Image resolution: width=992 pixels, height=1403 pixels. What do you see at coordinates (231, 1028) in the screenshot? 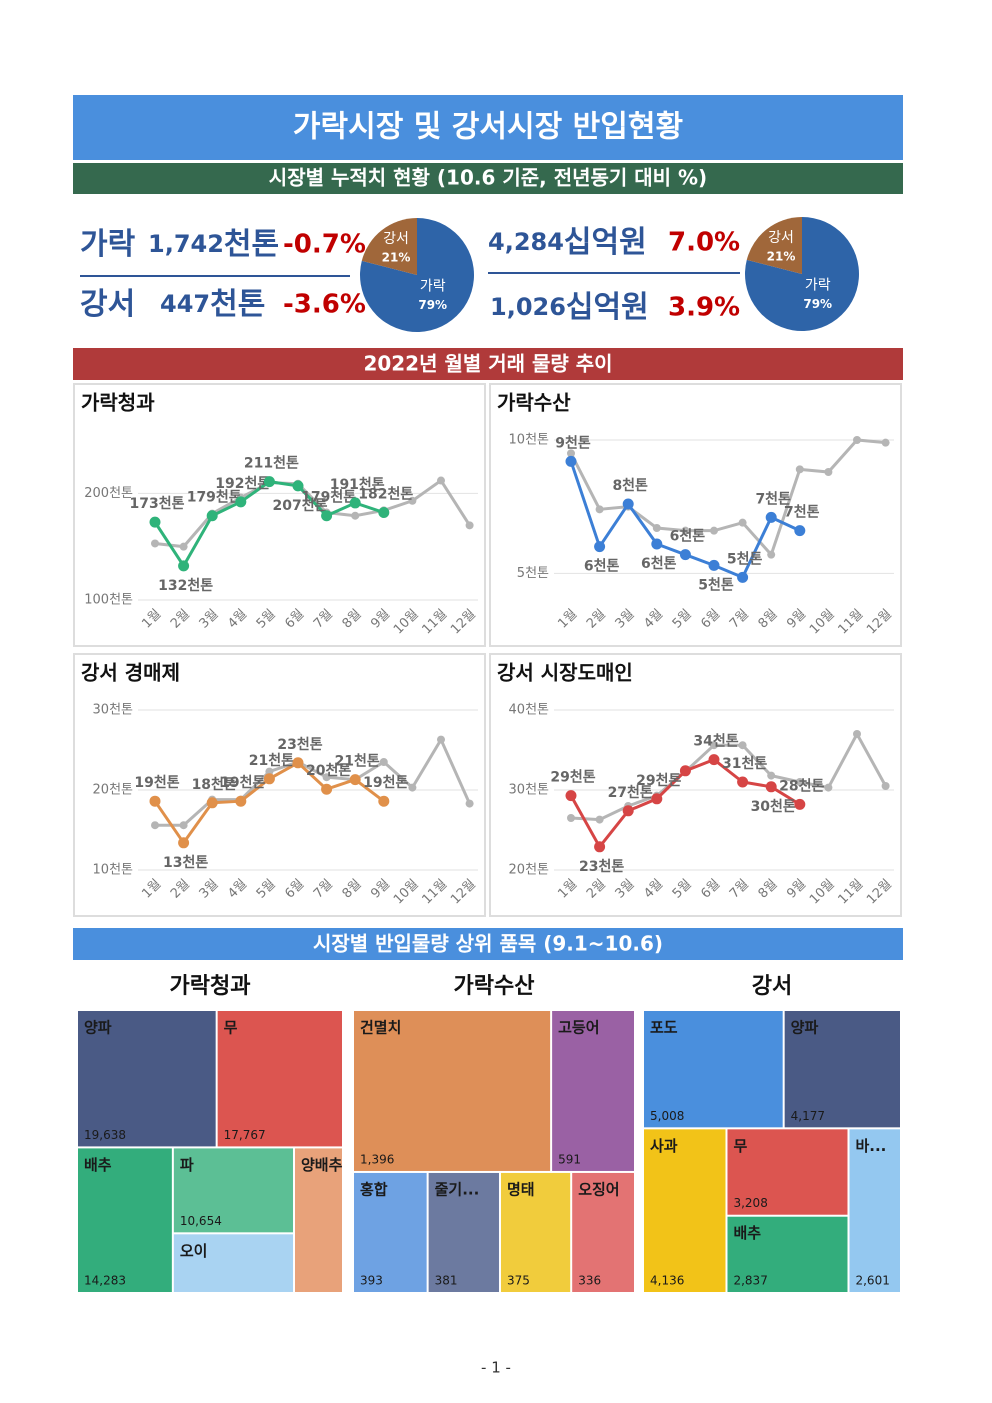
I see `treemap-label: 무` at bounding box center [231, 1028].